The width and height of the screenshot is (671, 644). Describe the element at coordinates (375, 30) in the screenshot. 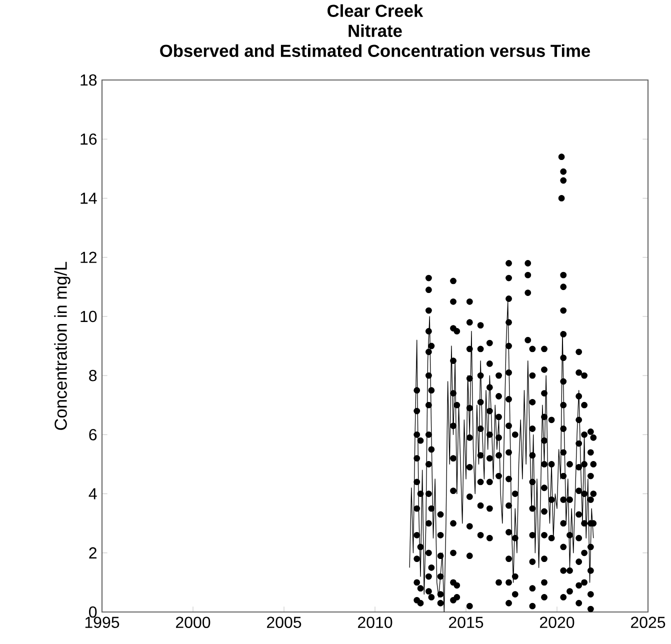

I see `chart-subtitle: Nitrate` at that location.